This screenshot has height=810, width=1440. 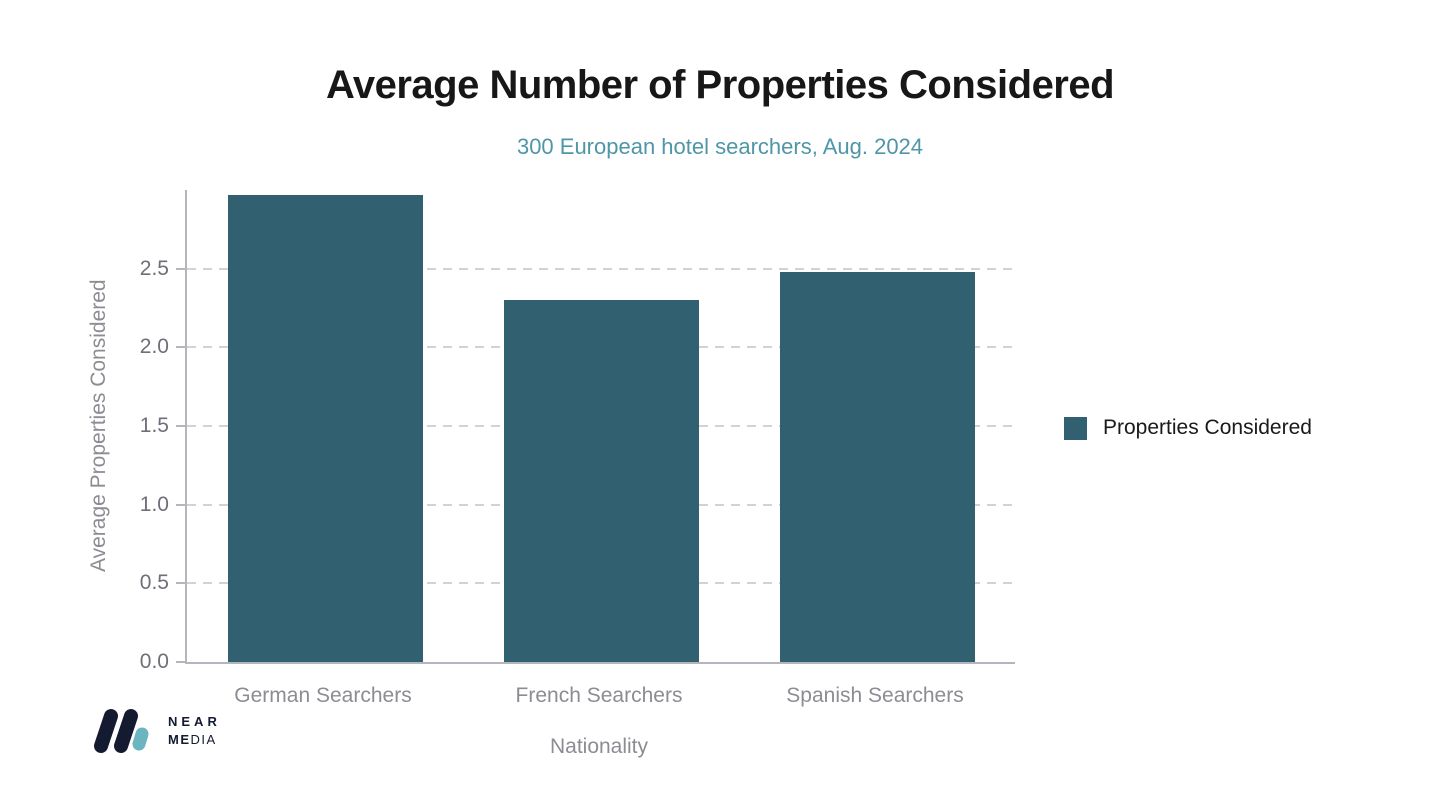 What do you see at coordinates (154, 583) in the screenshot?
I see `y-tick-label: 0.5` at bounding box center [154, 583].